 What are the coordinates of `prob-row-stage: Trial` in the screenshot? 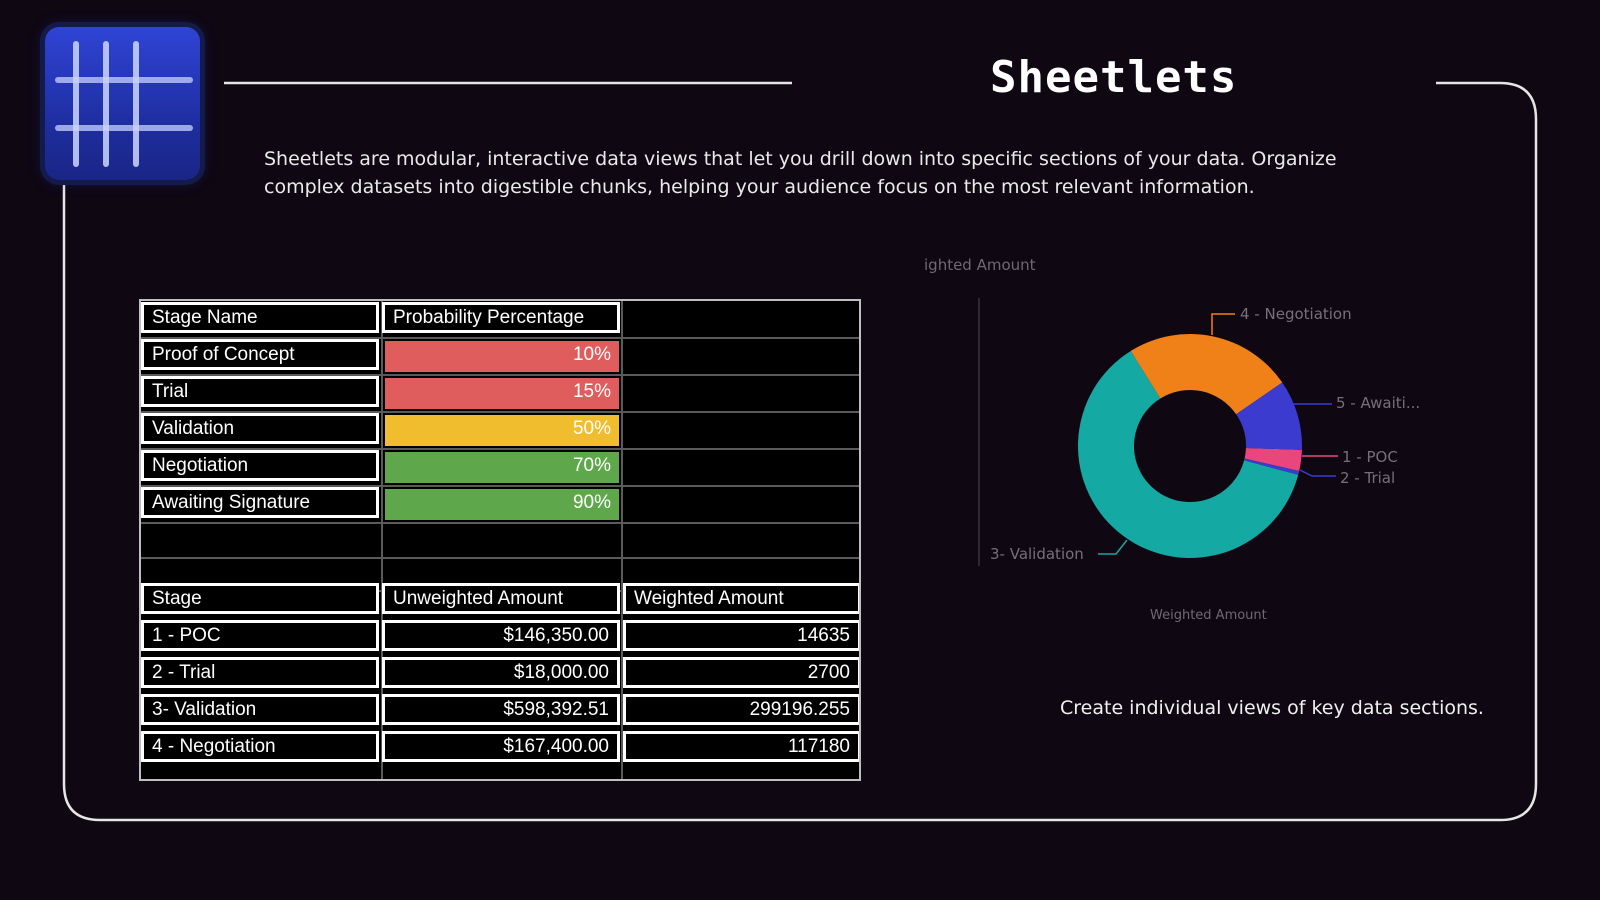 It's located at (260, 391).